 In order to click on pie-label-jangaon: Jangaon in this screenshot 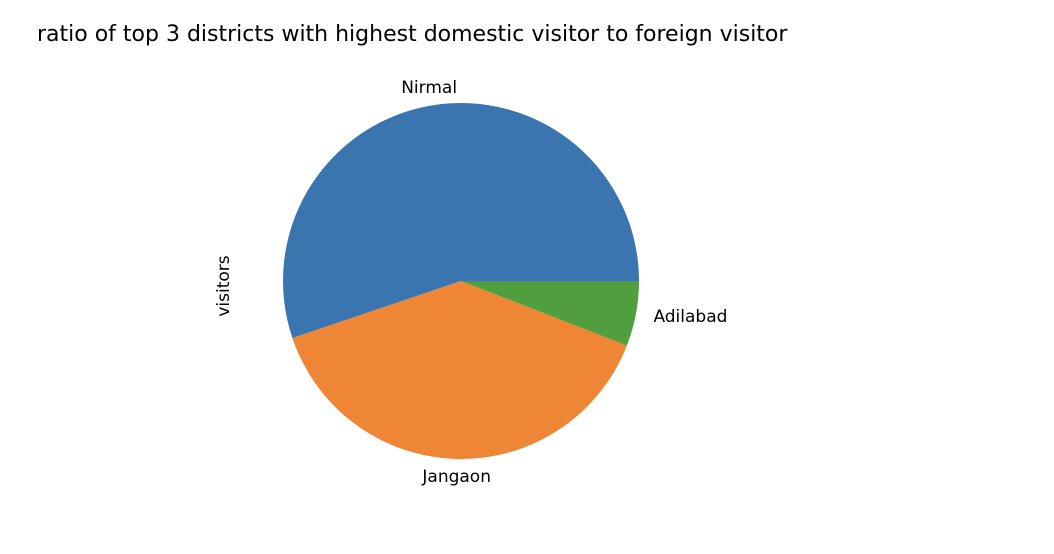, I will do `click(456, 477)`.